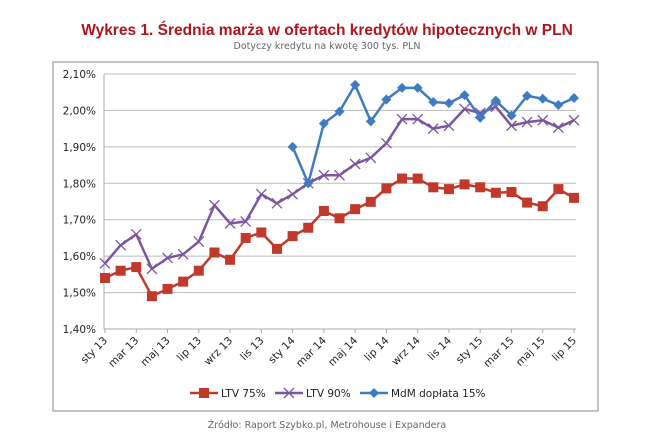 This screenshot has height=445, width=654. What do you see at coordinates (376, 348) in the screenshot?
I see `x-tick-label: lip 14` at bounding box center [376, 348].